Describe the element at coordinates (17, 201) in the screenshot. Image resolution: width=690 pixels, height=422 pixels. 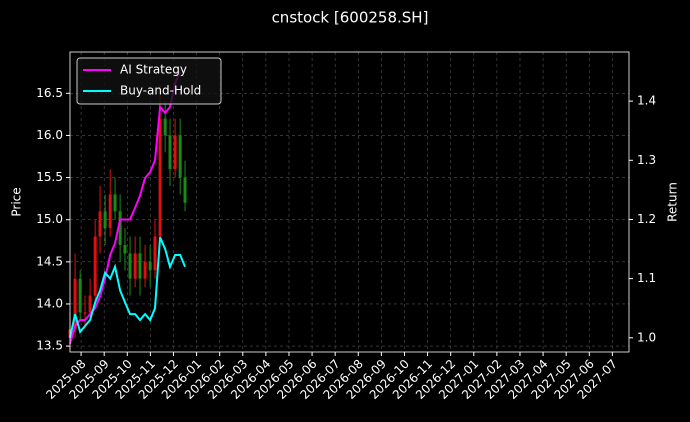
I see `y-axis-label: Price` at that location.